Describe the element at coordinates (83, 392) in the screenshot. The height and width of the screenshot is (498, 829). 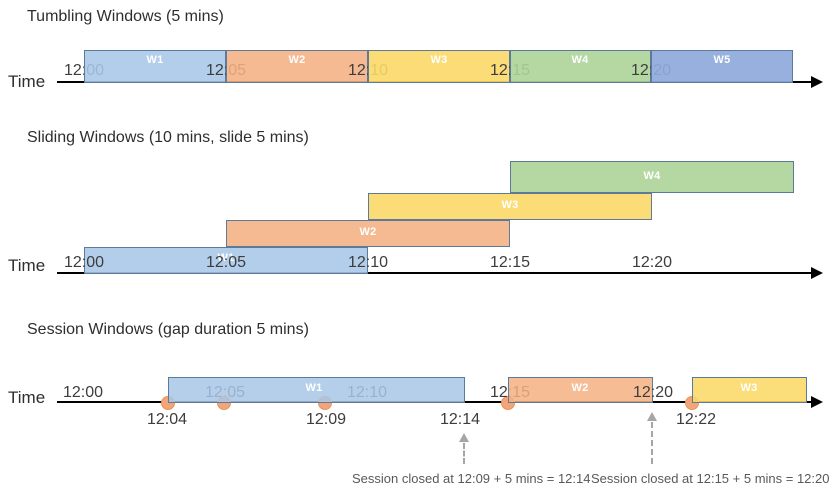
I see `session-tick-1200: 12:00` at that location.